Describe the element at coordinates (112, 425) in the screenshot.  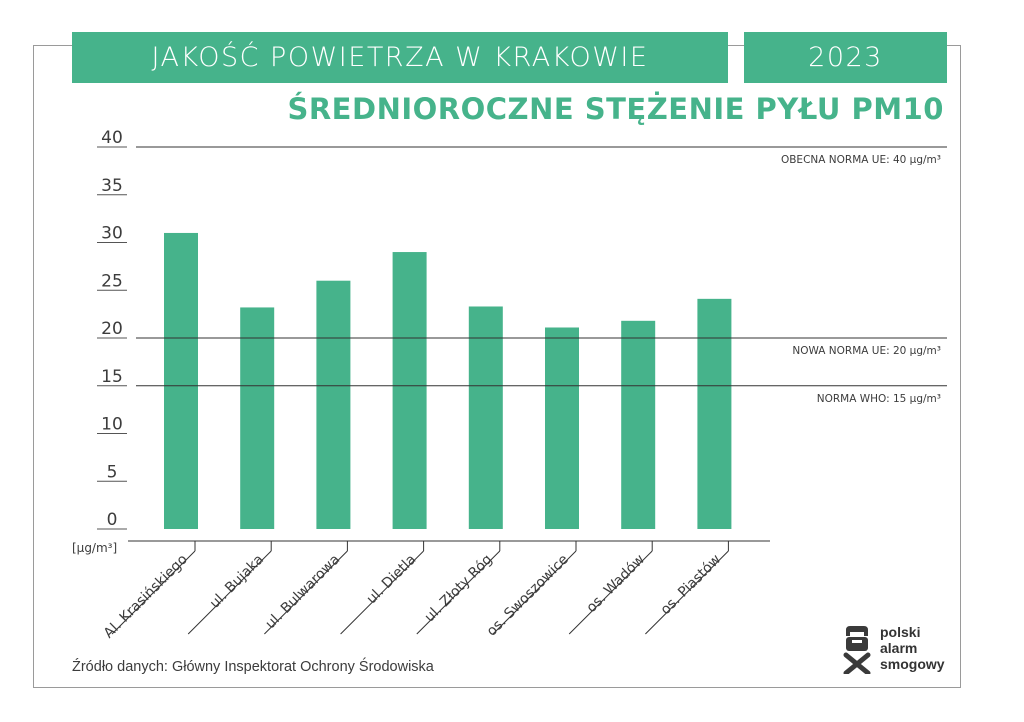
I see `y-tick-label: 10` at that location.